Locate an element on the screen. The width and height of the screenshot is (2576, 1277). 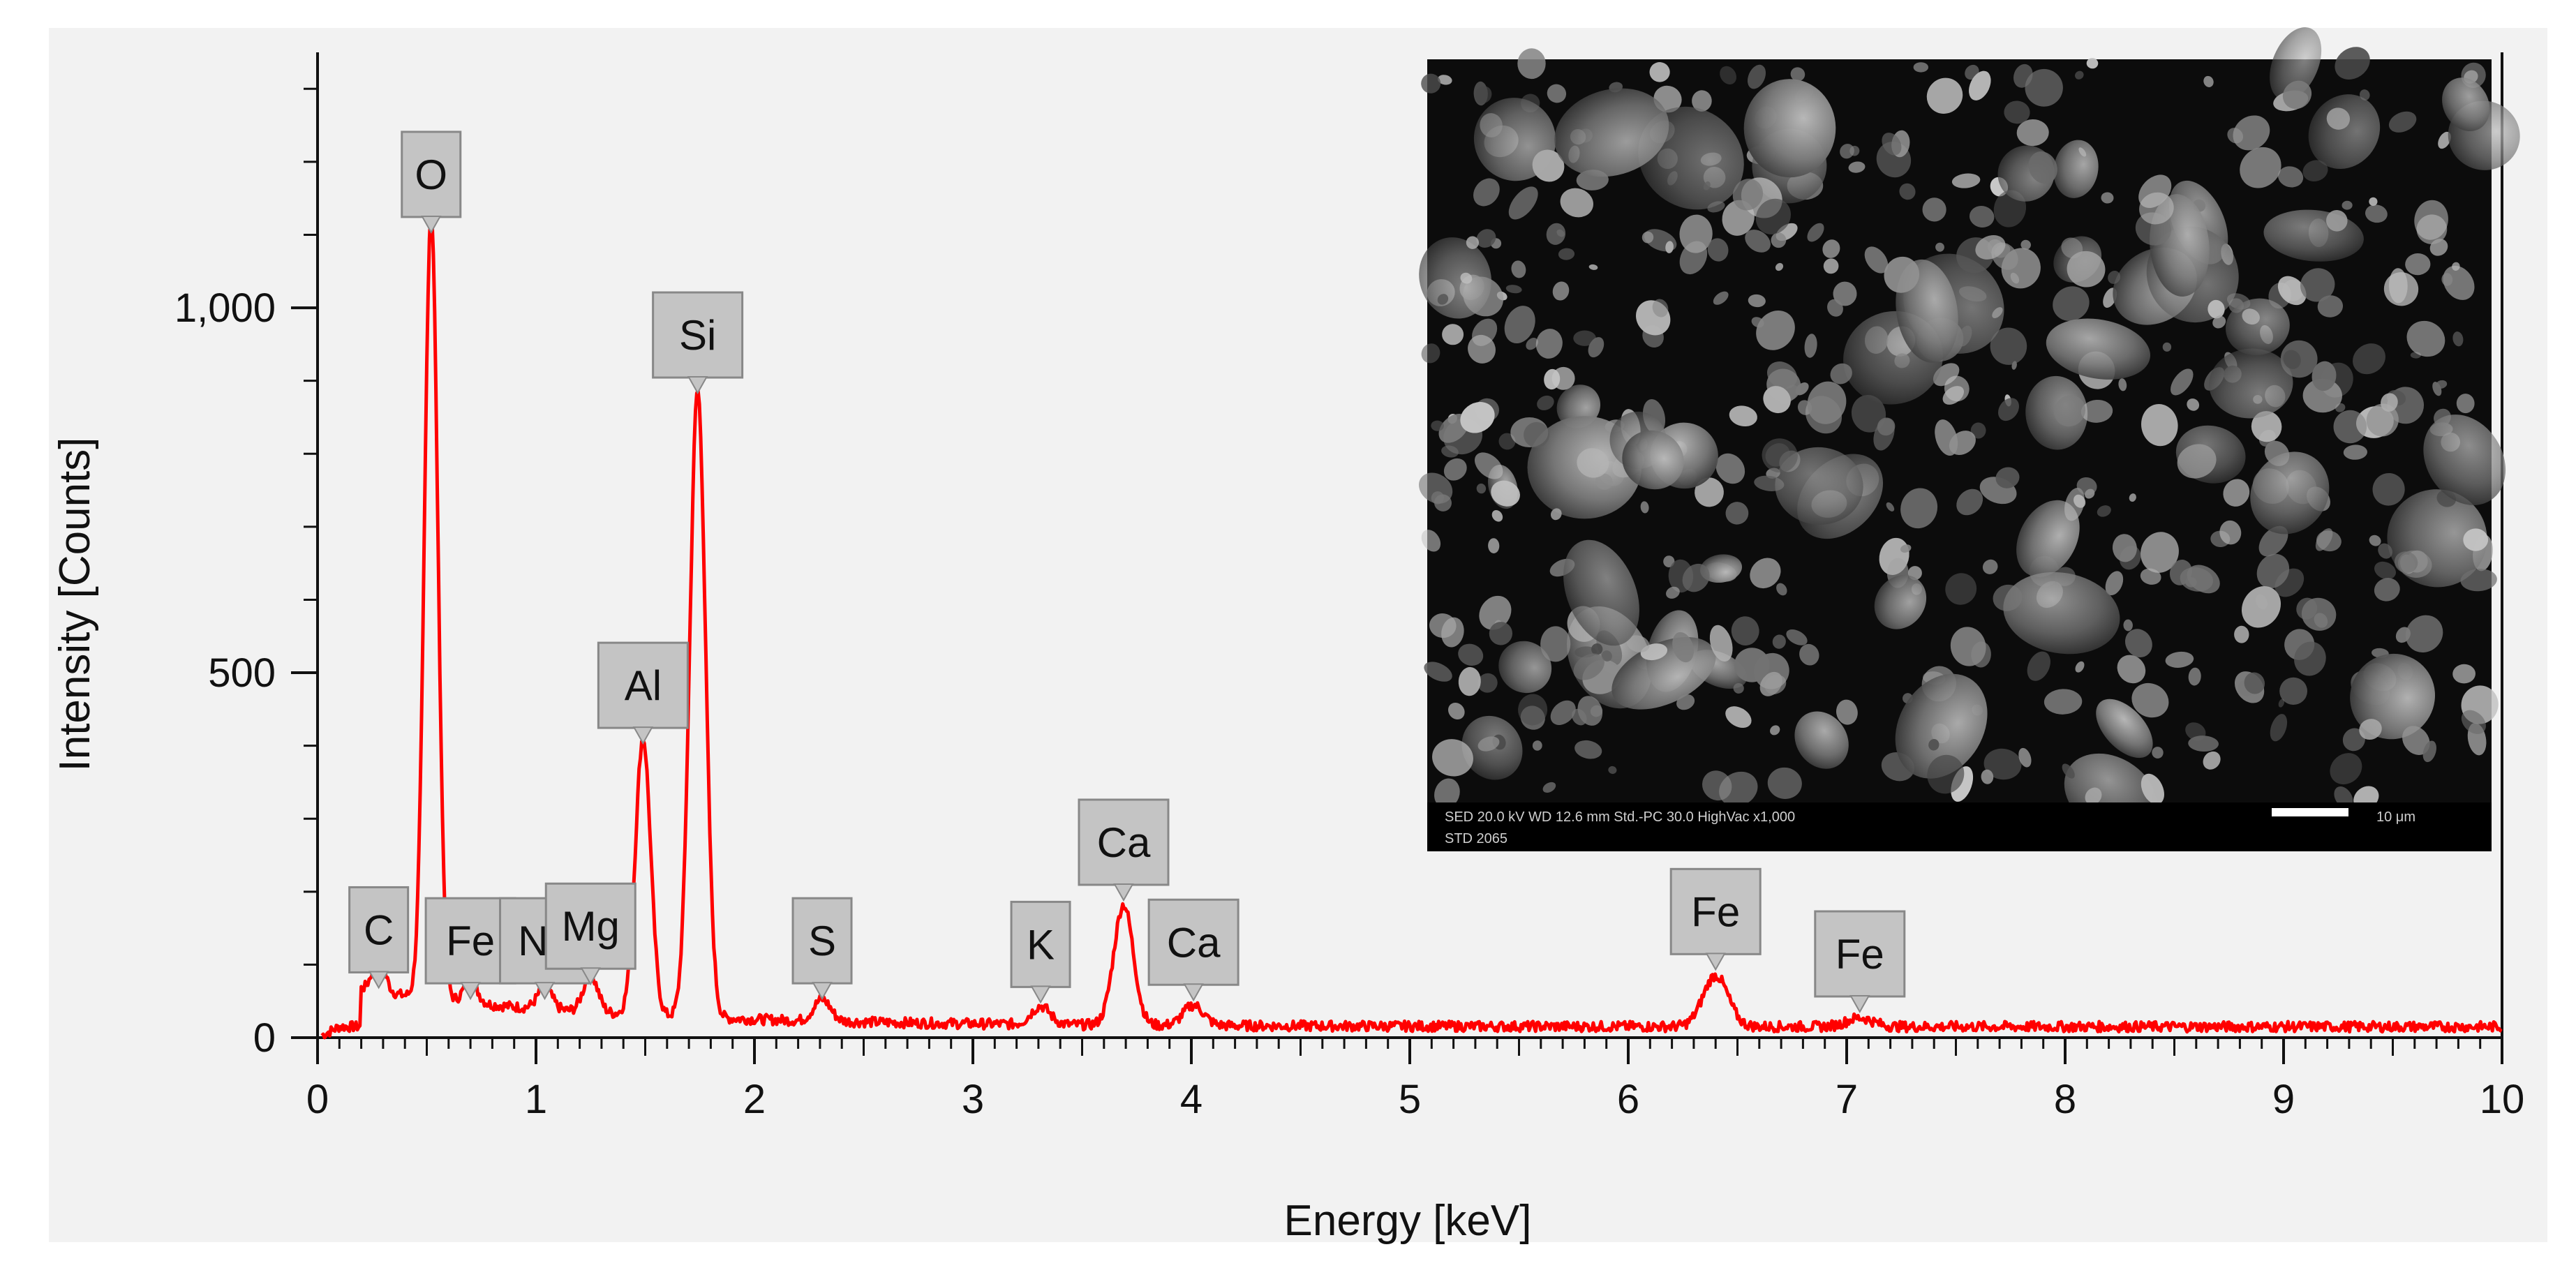
x-tick-label: 0 is located at coordinates (317, 1099).